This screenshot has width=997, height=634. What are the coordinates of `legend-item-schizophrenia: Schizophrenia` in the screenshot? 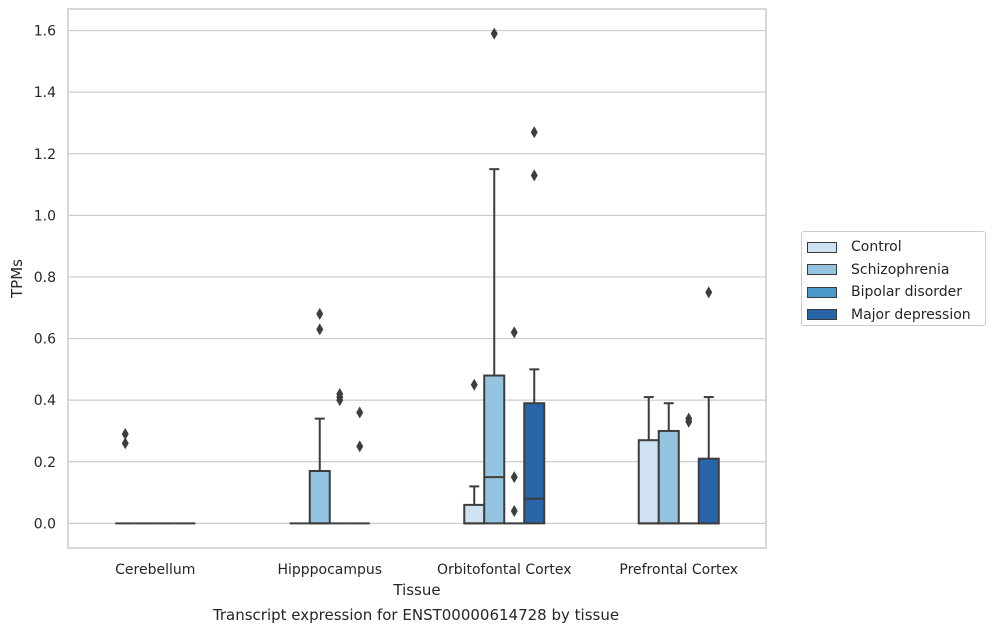 It's located at (896, 270).